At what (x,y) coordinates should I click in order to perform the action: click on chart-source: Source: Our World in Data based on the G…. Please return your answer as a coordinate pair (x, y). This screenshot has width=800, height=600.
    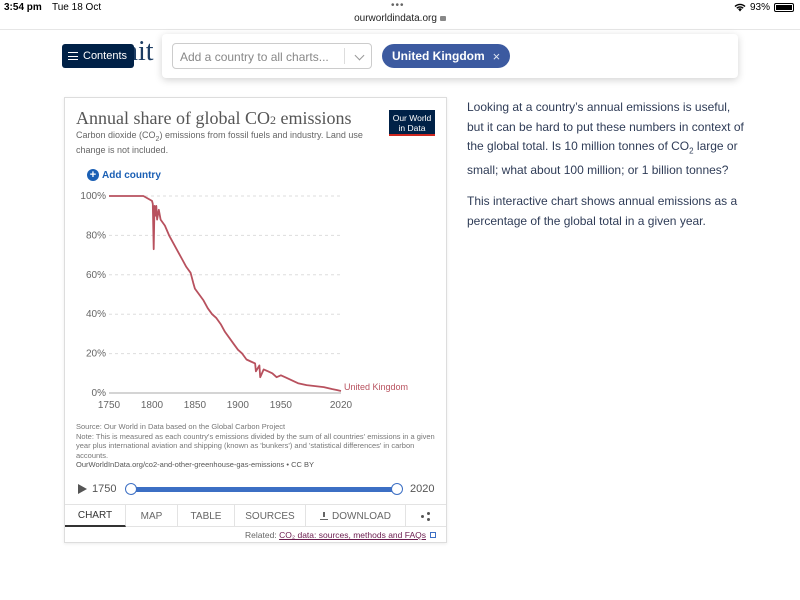
    Looking at the image, I should click on (181, 426).